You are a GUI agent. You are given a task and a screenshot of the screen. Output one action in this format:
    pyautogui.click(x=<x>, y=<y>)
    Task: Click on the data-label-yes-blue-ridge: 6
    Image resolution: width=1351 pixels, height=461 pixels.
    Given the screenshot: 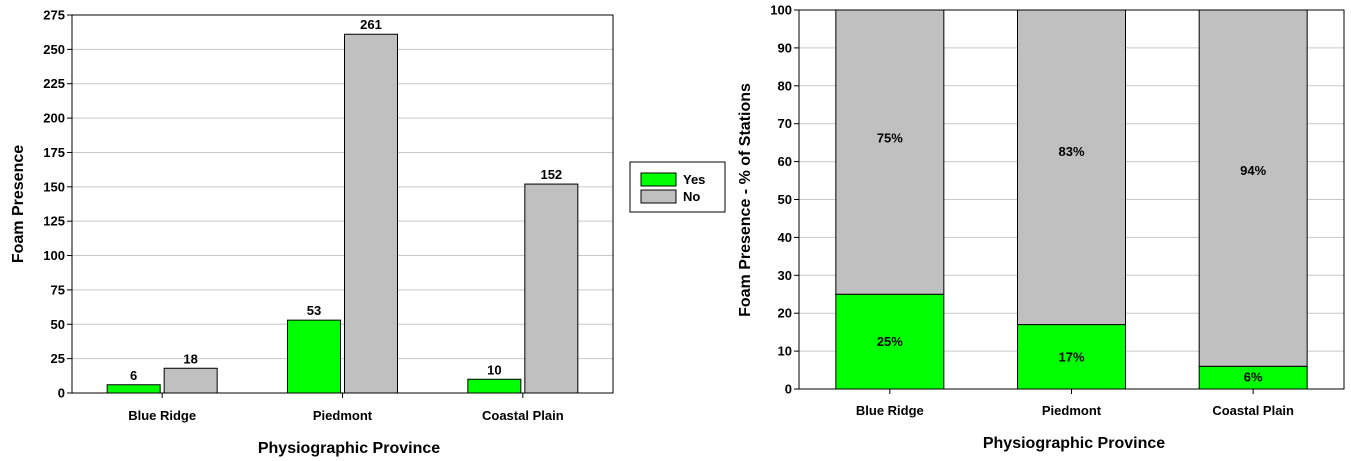 What is the action you would take?
    pyautogui.click(x=133, y=375)
    